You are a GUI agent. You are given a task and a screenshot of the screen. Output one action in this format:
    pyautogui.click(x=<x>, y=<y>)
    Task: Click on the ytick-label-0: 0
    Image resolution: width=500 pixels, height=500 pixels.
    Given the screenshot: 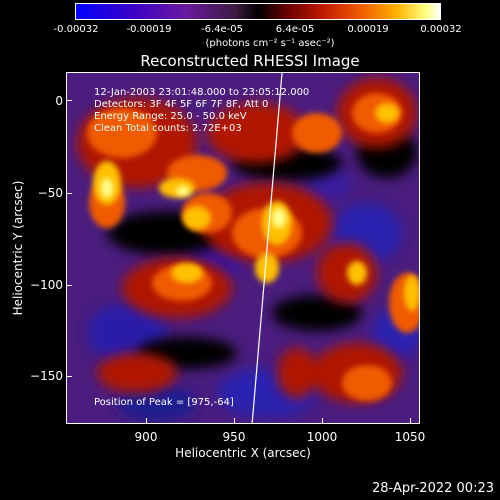 What is the action you would take?
    pyautogui.click(x=59, y=101)
    